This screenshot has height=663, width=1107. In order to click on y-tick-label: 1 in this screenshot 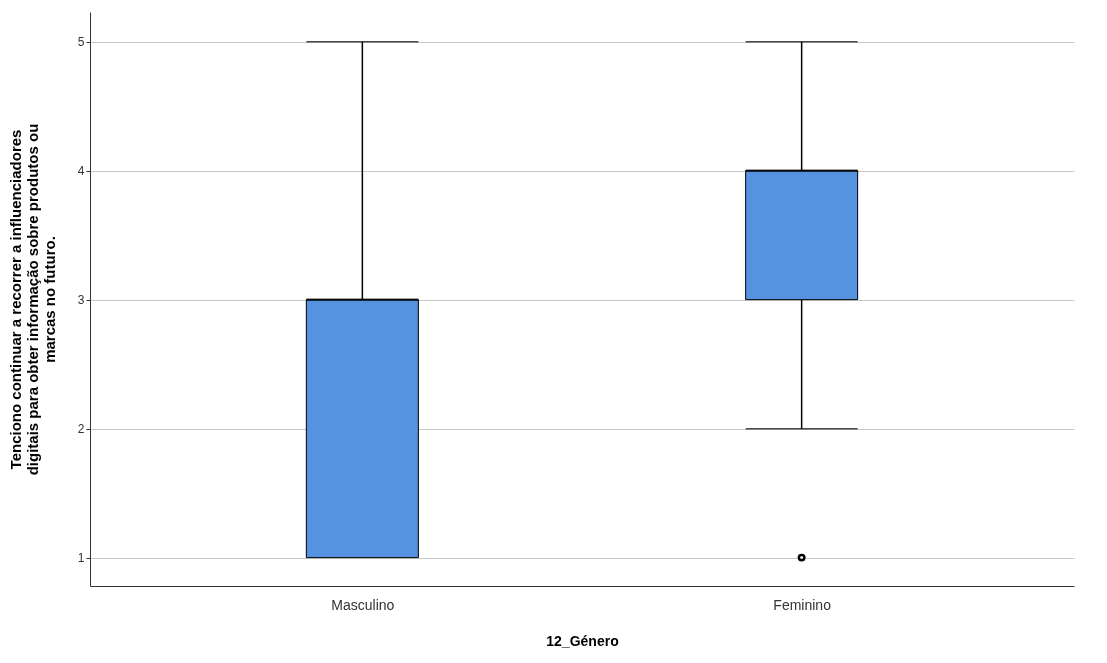, I will do `click(81, 558)`.